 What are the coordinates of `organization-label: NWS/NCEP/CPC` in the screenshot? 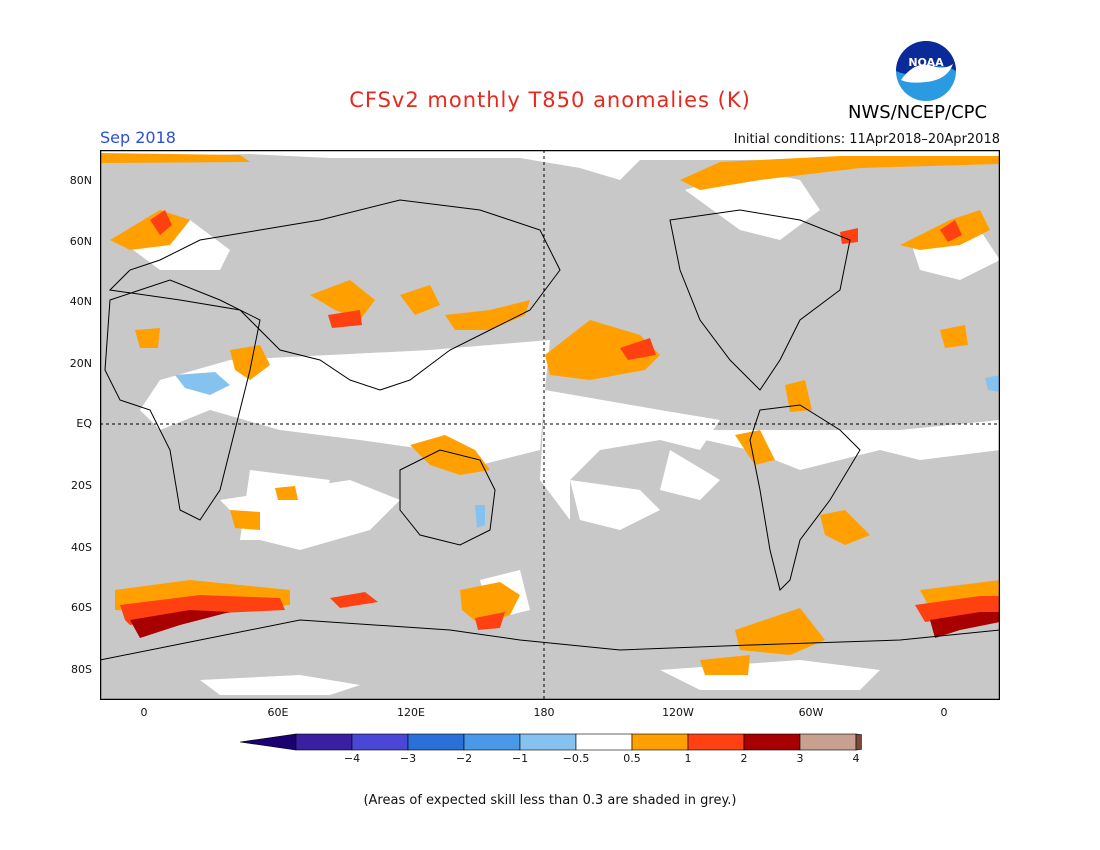 It's located at (918, 112).